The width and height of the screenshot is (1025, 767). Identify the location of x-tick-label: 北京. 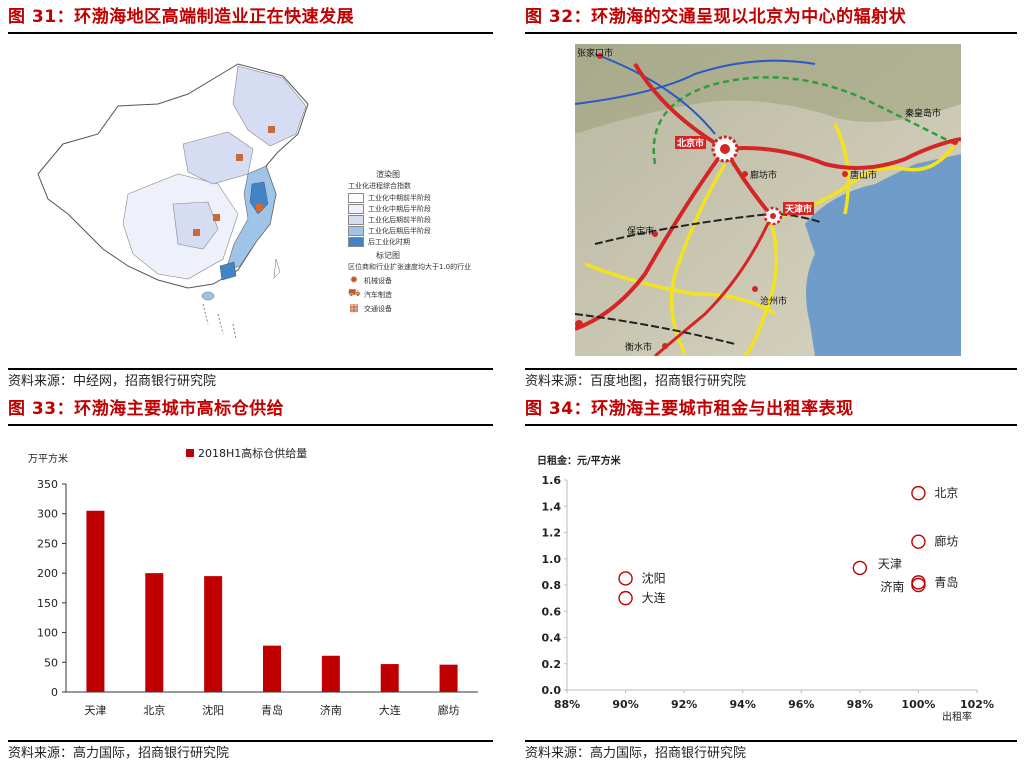
(154, 710).